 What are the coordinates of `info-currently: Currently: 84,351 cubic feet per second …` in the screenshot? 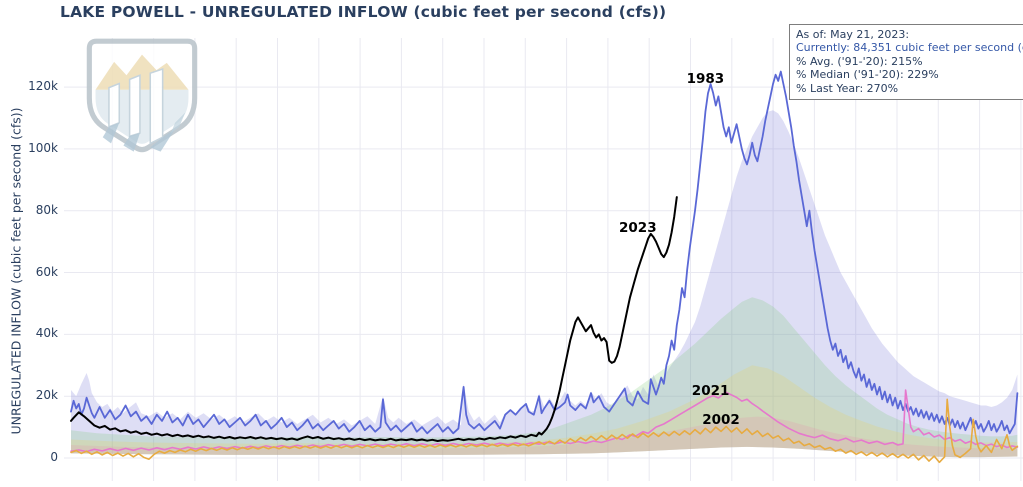 It's located at (909, 48).